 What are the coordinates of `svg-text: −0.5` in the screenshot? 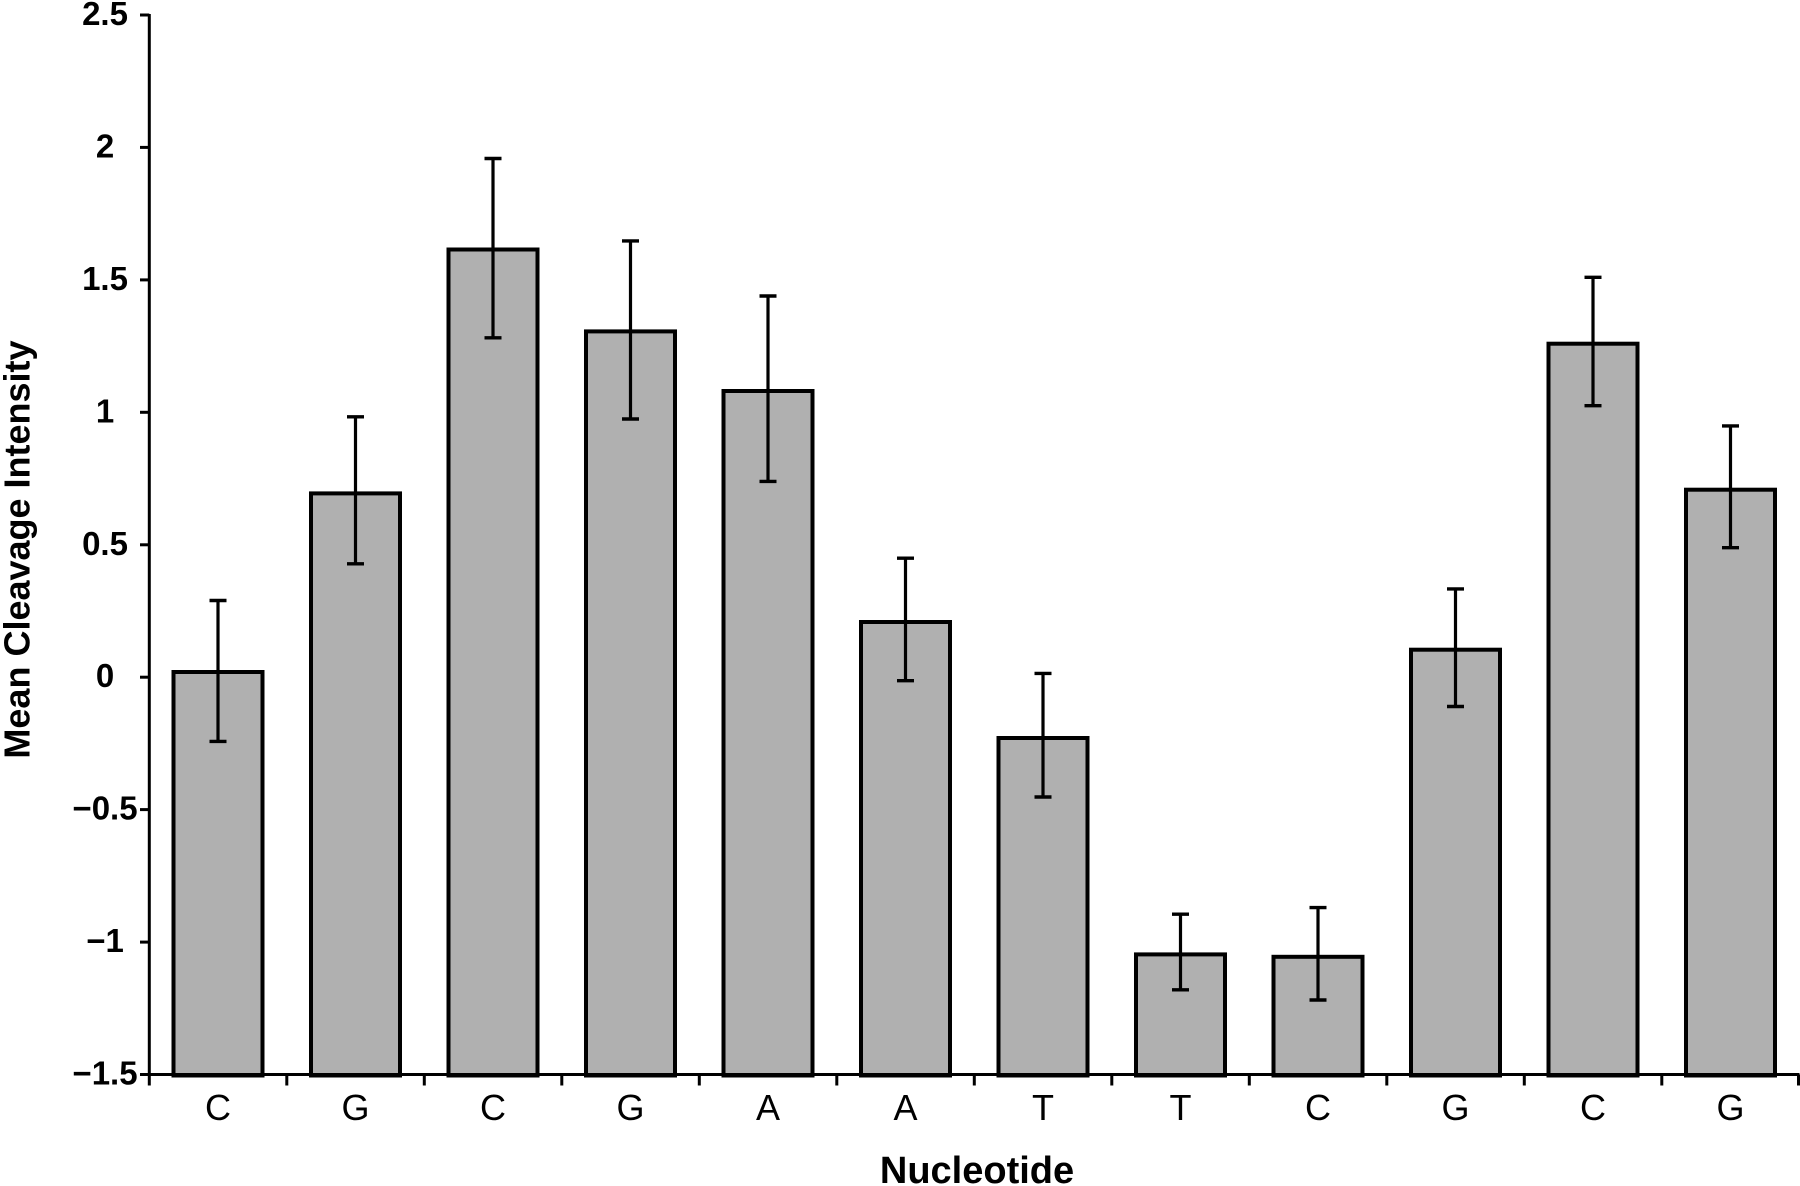 It's located at (104, 808).